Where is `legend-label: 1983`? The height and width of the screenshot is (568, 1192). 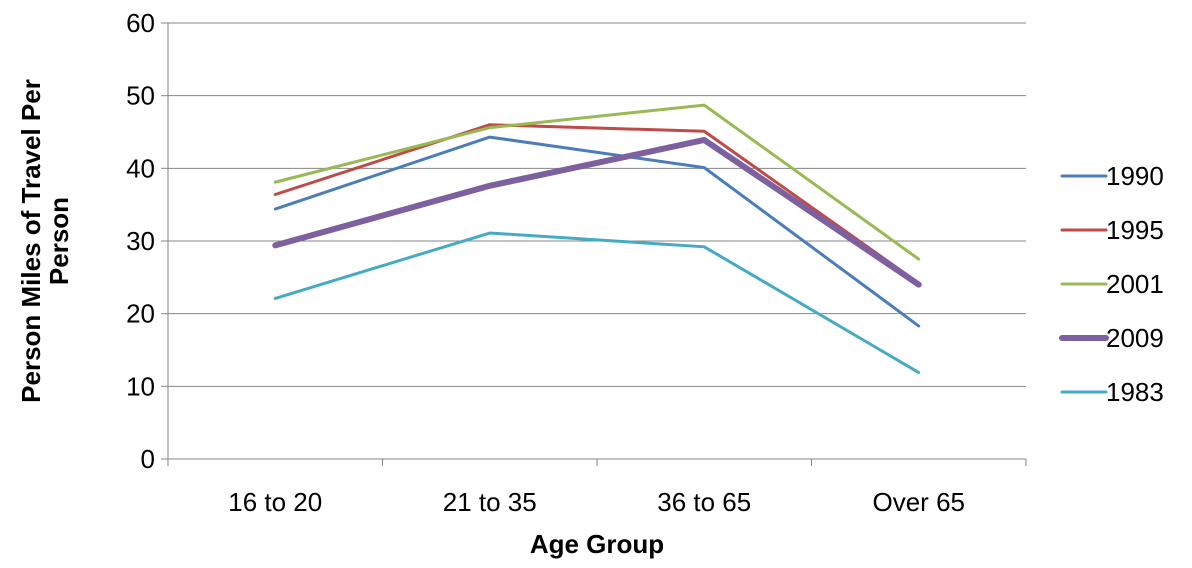
legend-label: 1983 is located at coordinates (1135, 392).